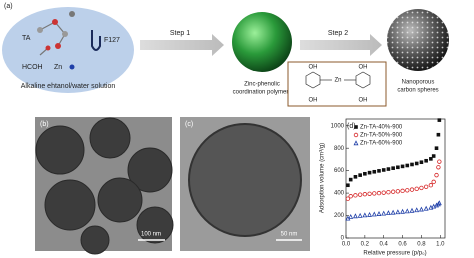 The height and width of the screenshot is (258, 474). What do you see at coordinates (262, 85) in the screenshot?
I see `label: Zinc-phenolic` at bounding box center [262, 85].